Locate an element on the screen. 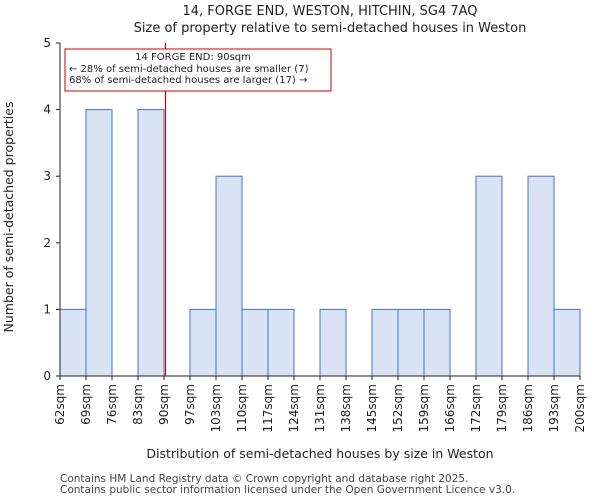 This screenshot has height=500, width=600. y-axis-label: Number of semi-detached properties is located at coordinates (8, 217).